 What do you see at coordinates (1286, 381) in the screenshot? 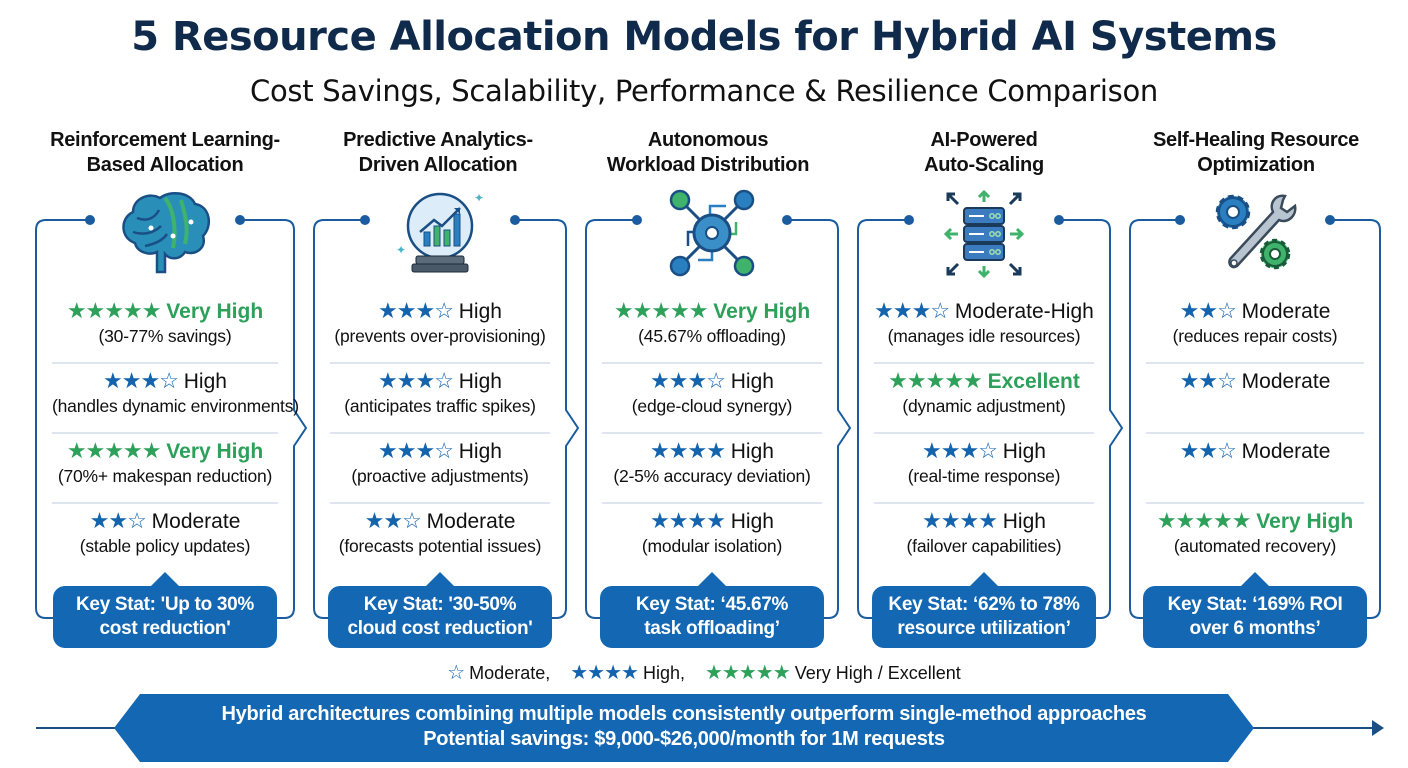
I see `rating-label: Moderate` at bounding box center [1286, 381].